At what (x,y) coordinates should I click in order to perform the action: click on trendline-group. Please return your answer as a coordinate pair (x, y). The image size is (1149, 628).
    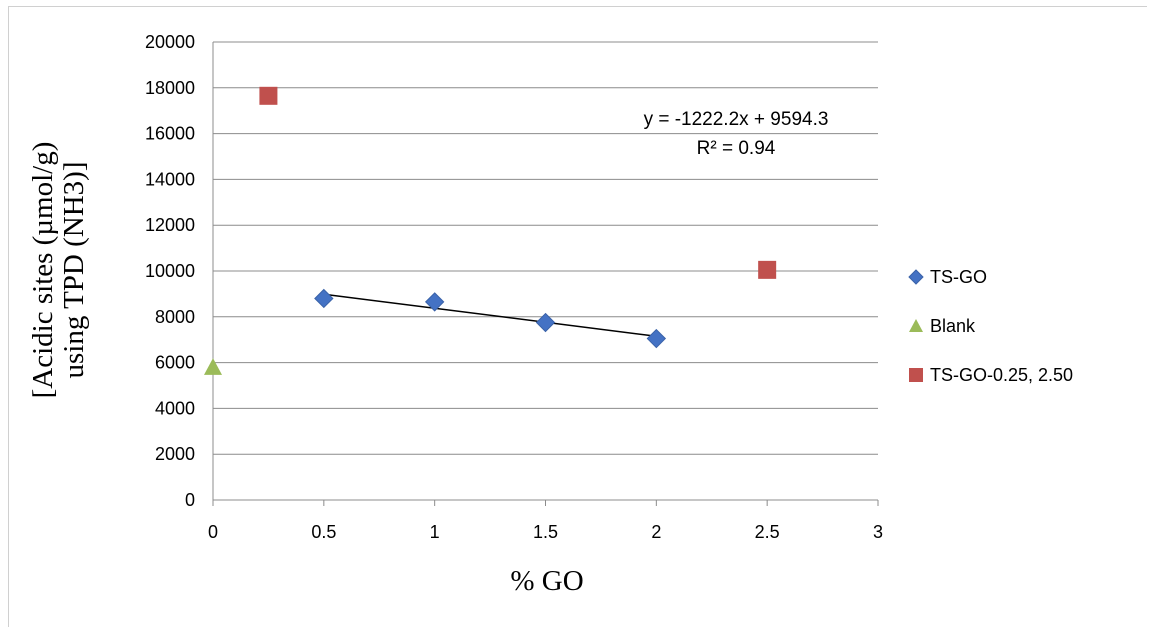
    Looking at the image, I should click on (490, 315).